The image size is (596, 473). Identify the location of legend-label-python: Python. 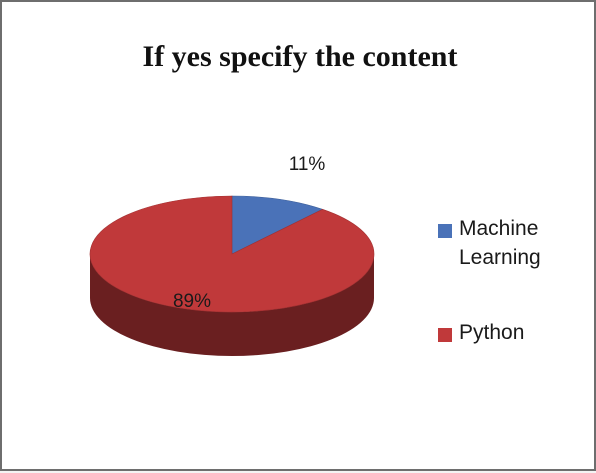
(492, 332).